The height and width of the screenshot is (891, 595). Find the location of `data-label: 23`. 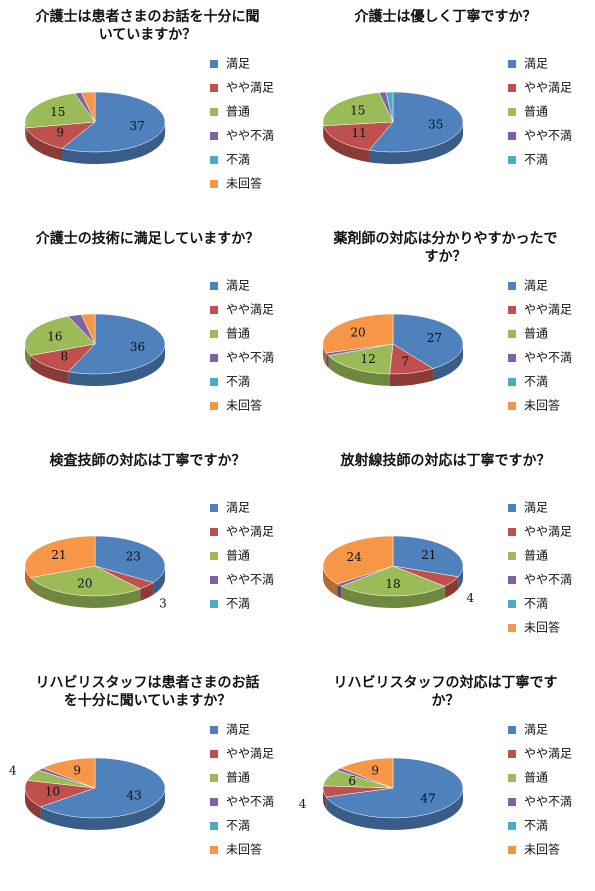

data-label: 23 is located at coordinates (133, 557).